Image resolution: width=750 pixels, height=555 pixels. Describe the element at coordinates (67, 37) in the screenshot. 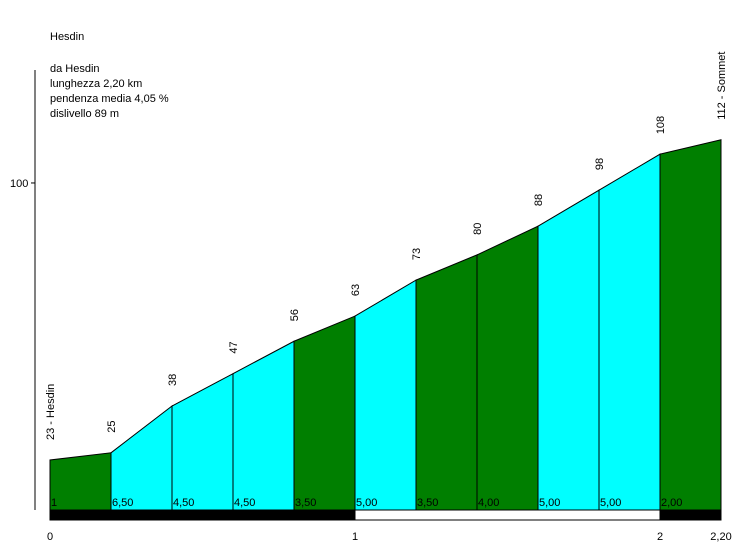

I see `chart-title: Hesdin` at that location.